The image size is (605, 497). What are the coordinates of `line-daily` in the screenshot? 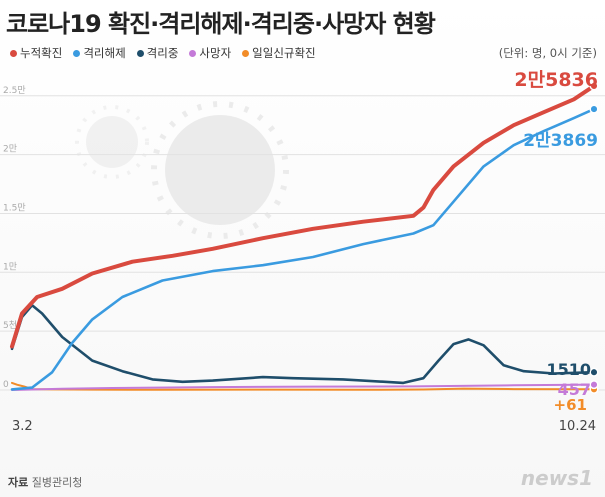 It's located at (303, 386).